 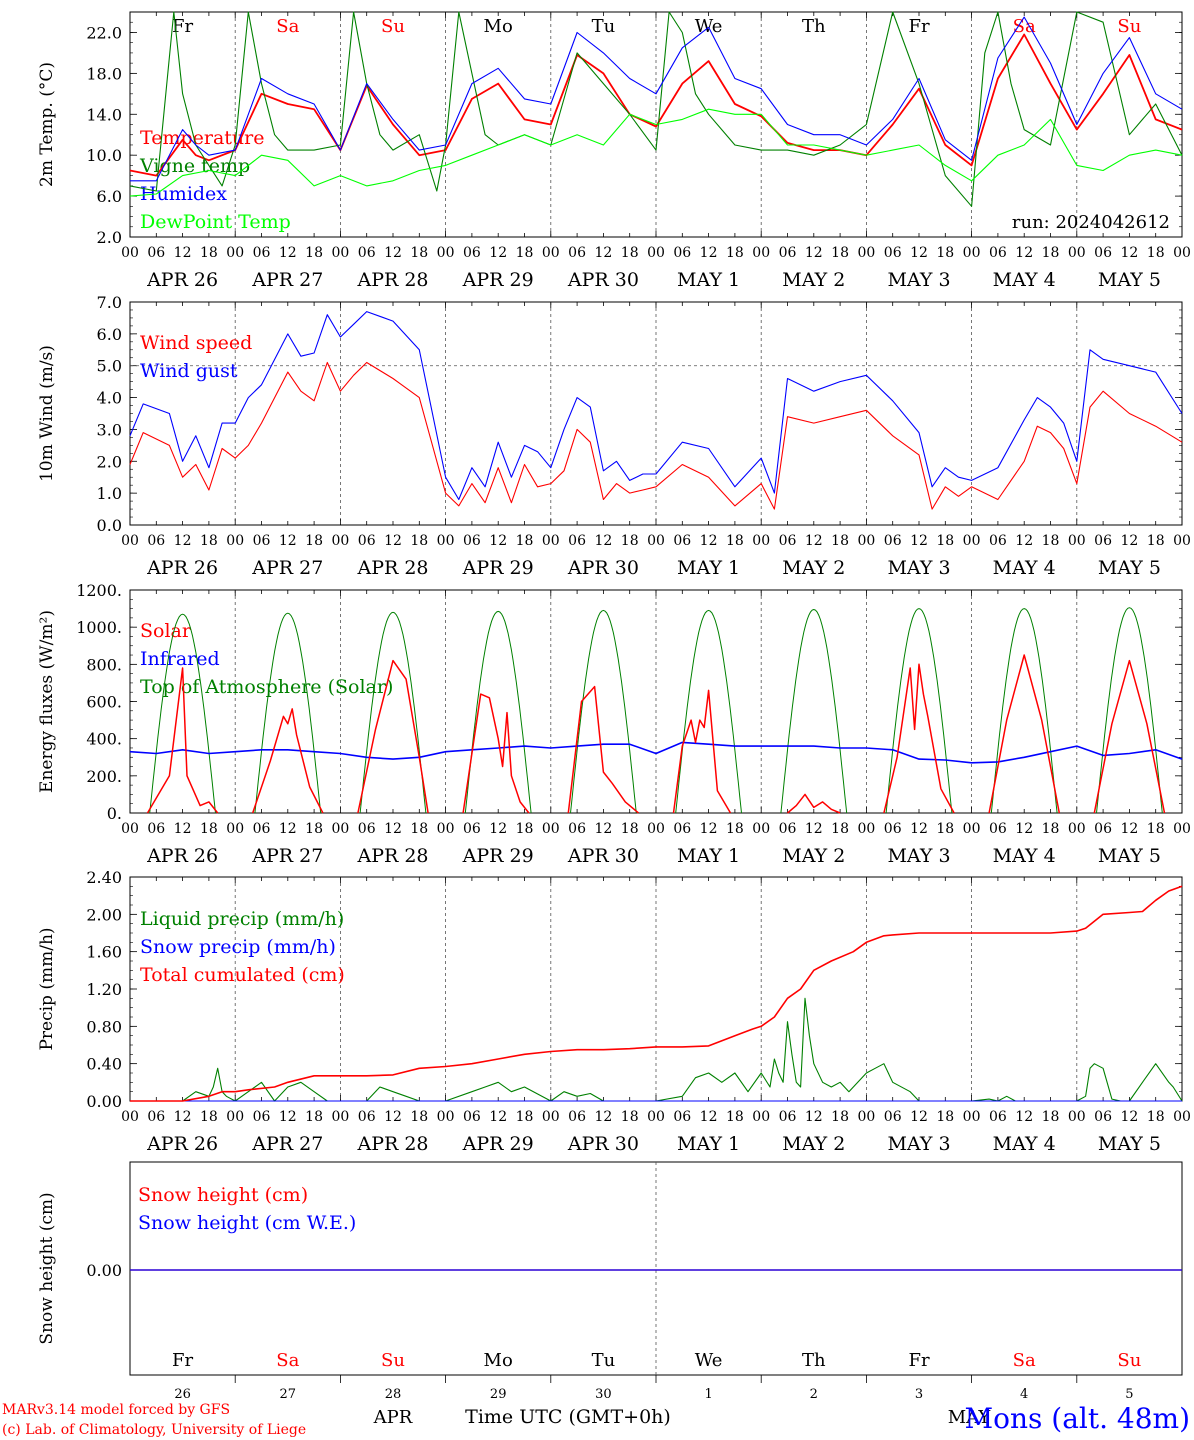 What do you see at coordinates (104, 702) in the screenshot?
I see `y-tick-label: 600.` at bounding box center [104, 702].